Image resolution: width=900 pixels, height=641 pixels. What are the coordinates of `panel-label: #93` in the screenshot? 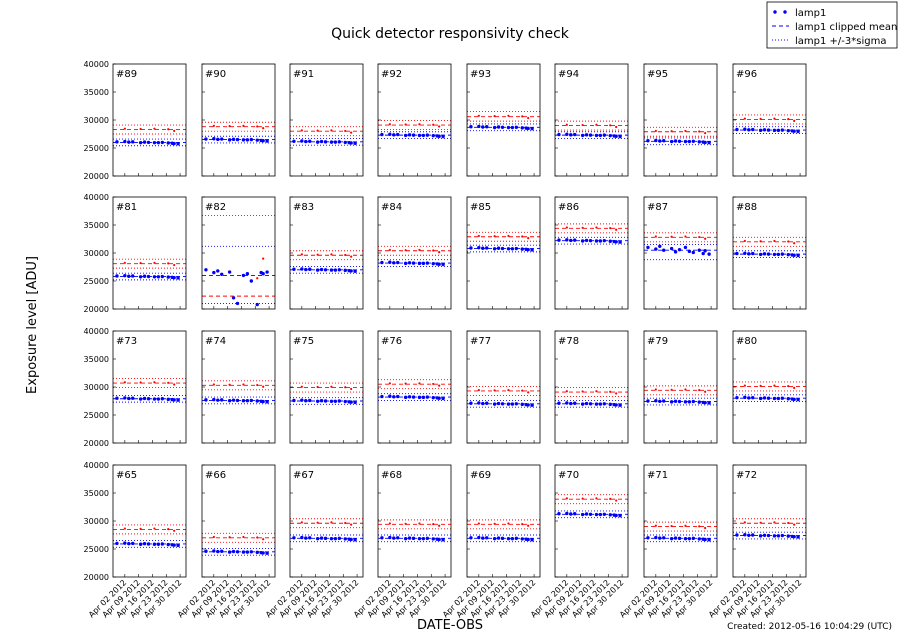 It's located at (480, 74).